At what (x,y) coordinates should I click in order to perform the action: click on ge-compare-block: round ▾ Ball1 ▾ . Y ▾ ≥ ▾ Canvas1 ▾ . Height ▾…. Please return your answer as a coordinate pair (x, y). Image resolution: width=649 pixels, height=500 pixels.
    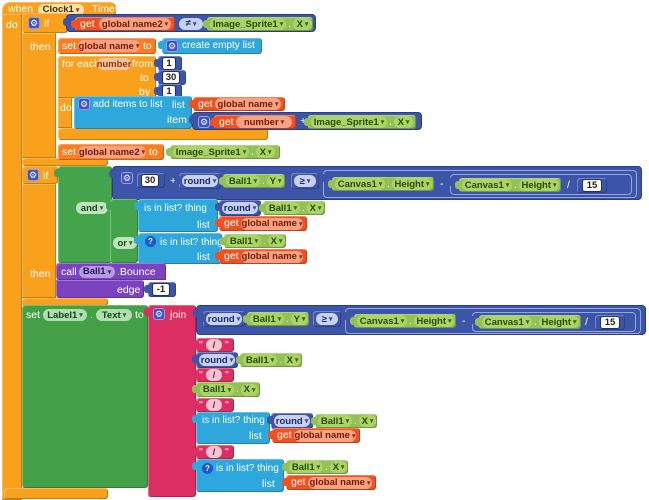
    Looking at the image, I should click on (419, 320).